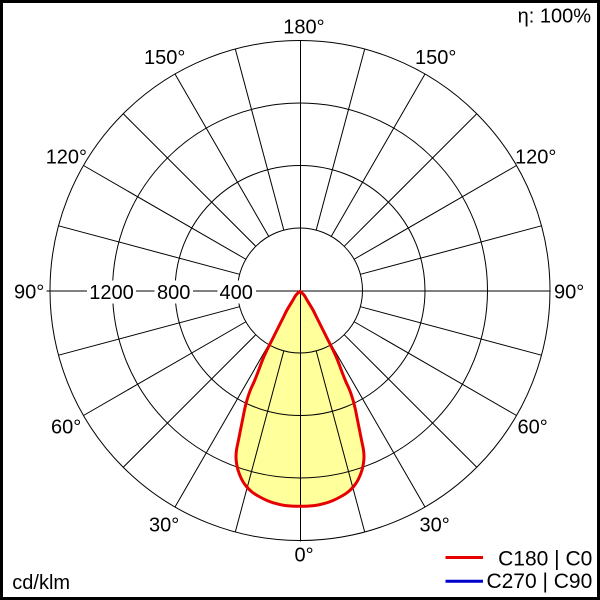 This screenshot has height=600, width=600. Describe the element at coordinates (236, 293) in the screenshot. I see `svg-text: 400` at that location.